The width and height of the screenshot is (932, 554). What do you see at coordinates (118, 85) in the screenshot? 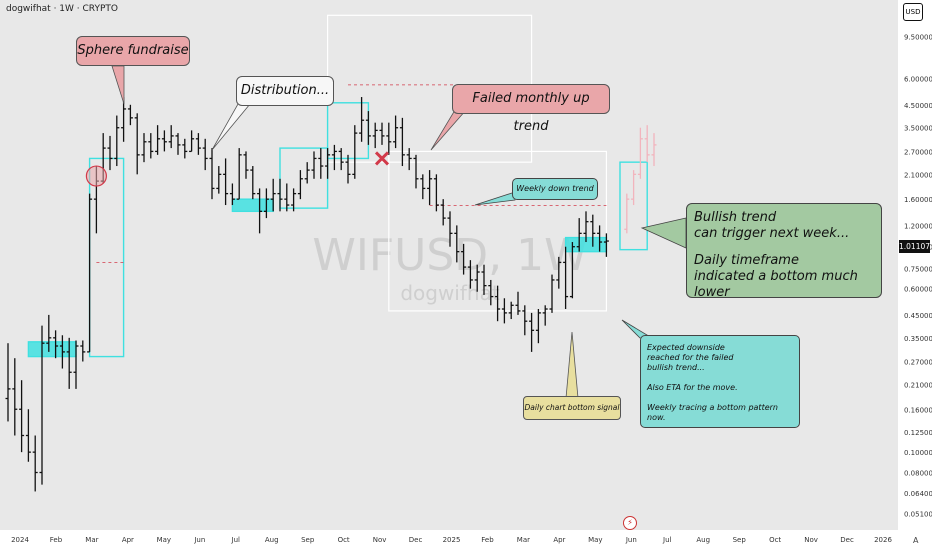
I see `sphere-pointer` at bounding box center [118, 85].